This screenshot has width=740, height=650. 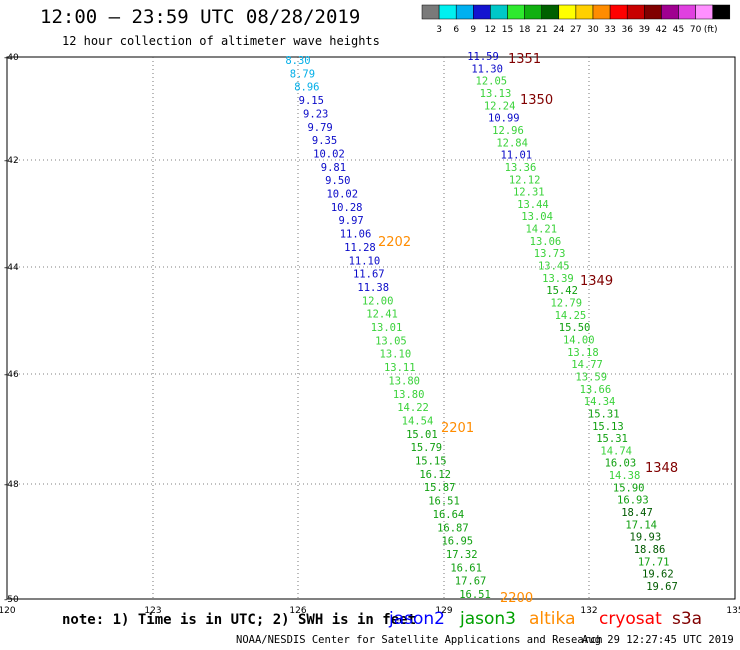 I want to click on wave-height-value: 13.80, so click(x=404, y=381).